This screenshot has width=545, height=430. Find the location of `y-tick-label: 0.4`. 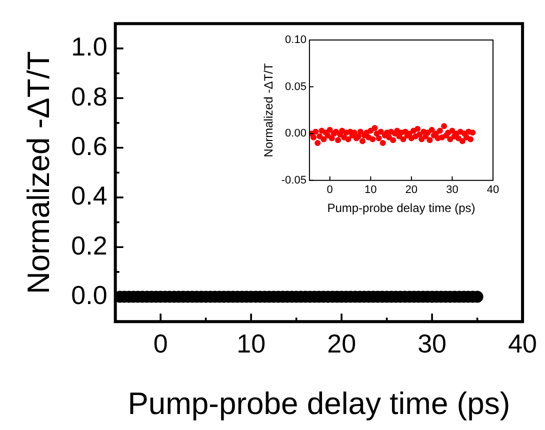

y-tick-label: 0.4 is located at coordinates (89, 195).